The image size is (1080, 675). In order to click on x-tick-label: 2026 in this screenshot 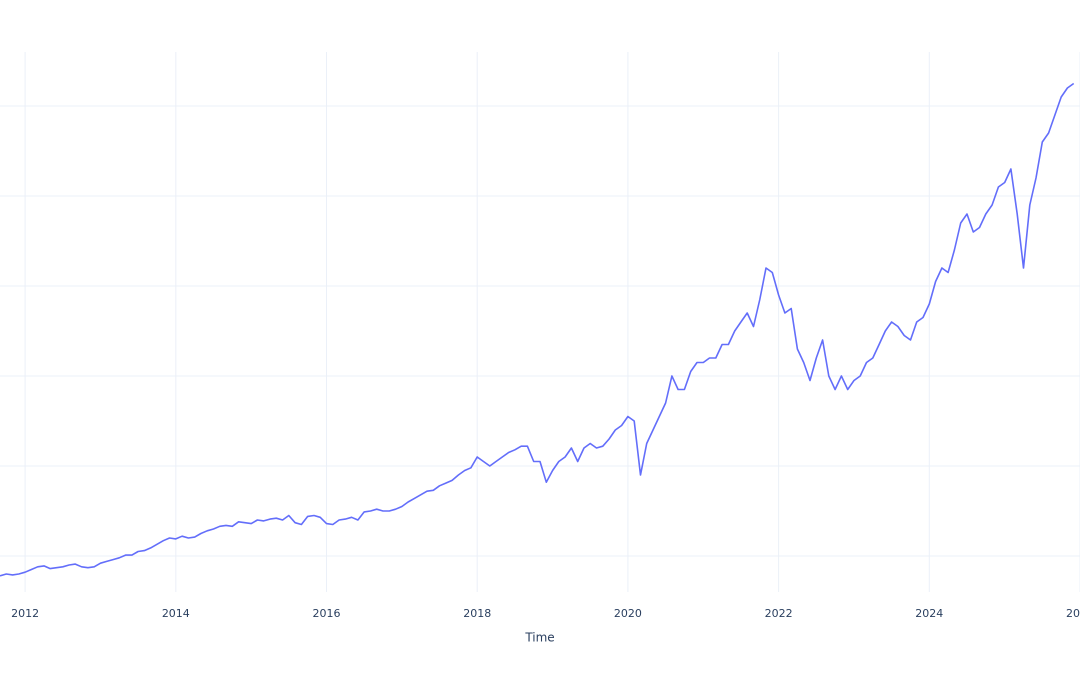, I will do `click(1073, 613)`.